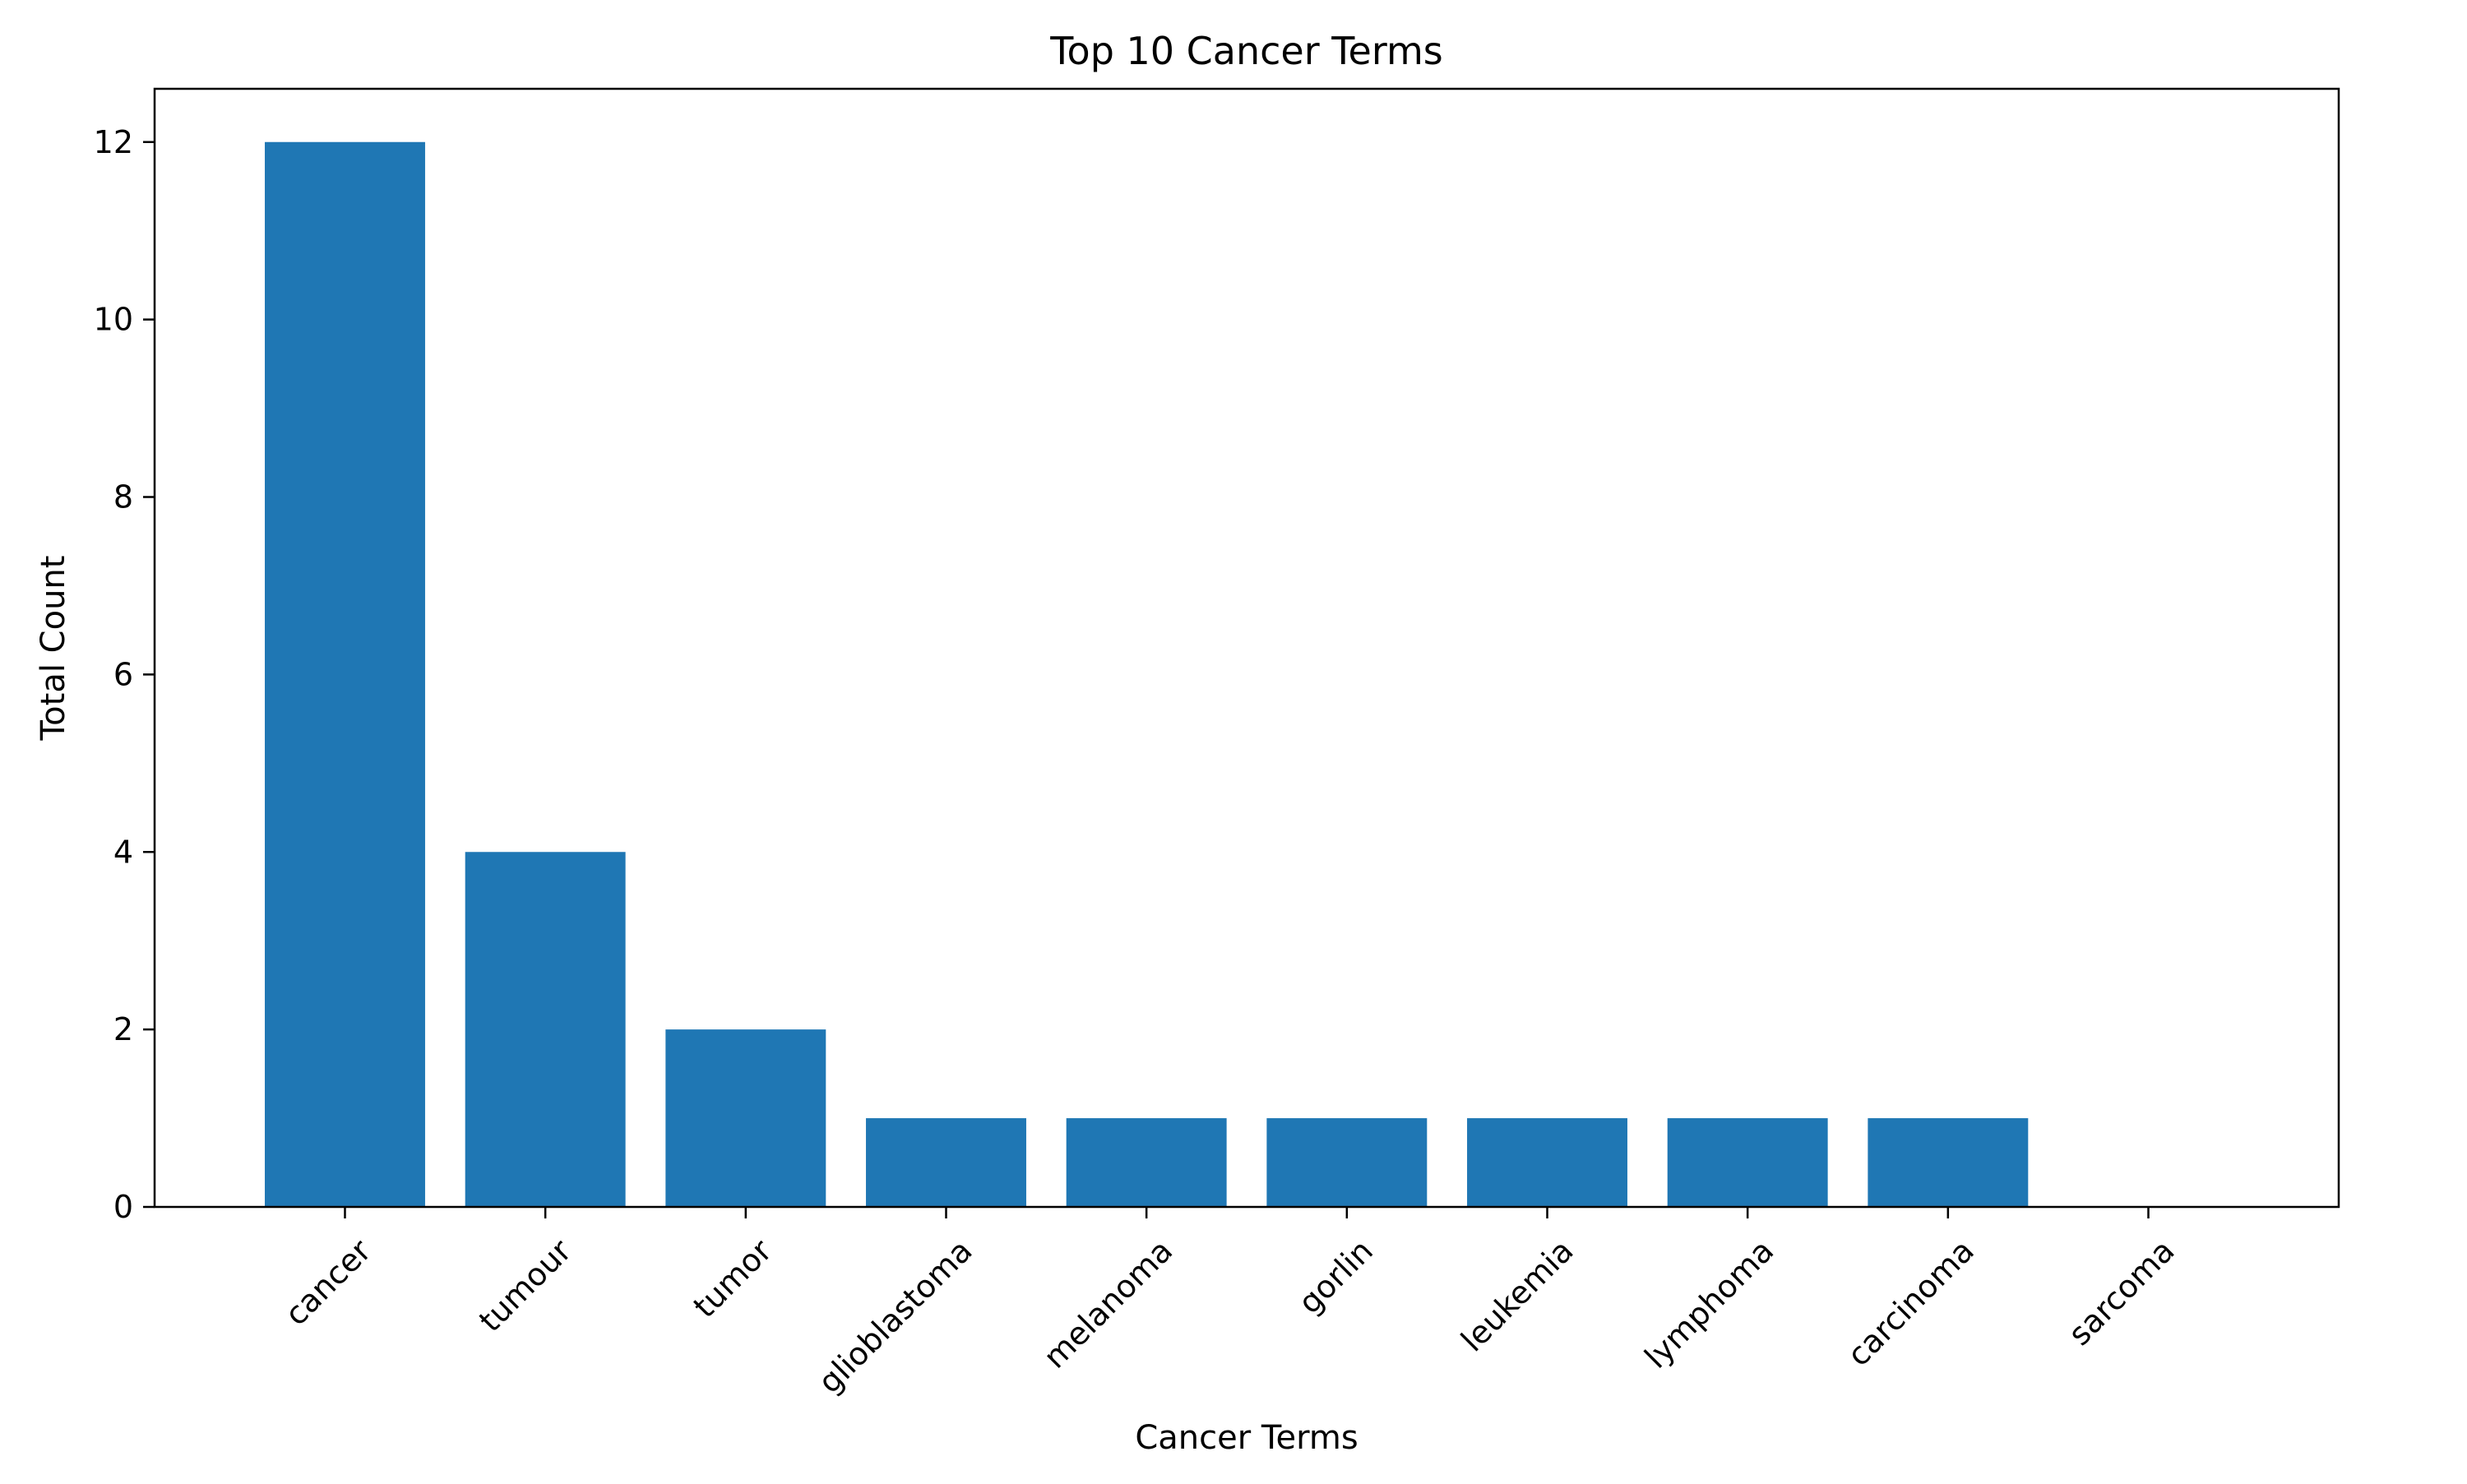 This screenshot has width=2467, height=1484. Describe the element at coordinates (1146, 1163) in the screenshot. I see `bar-melanoma` at that location.